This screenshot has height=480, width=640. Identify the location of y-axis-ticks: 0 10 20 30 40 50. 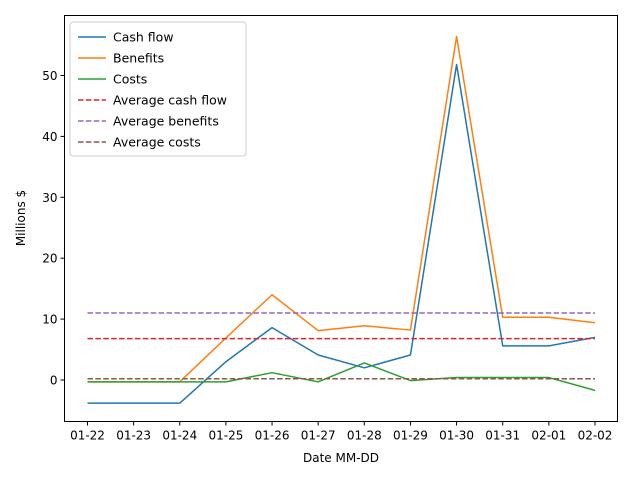
(53, 228).